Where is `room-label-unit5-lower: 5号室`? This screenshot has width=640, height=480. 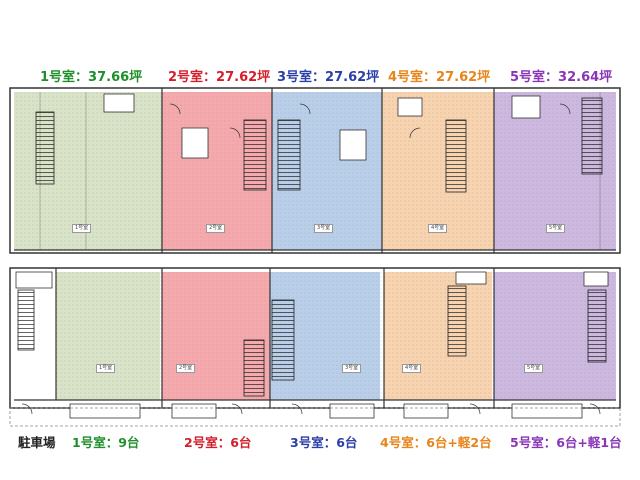
room-label-unit5-lower: 5号室 is located at coordinates (534, 368).